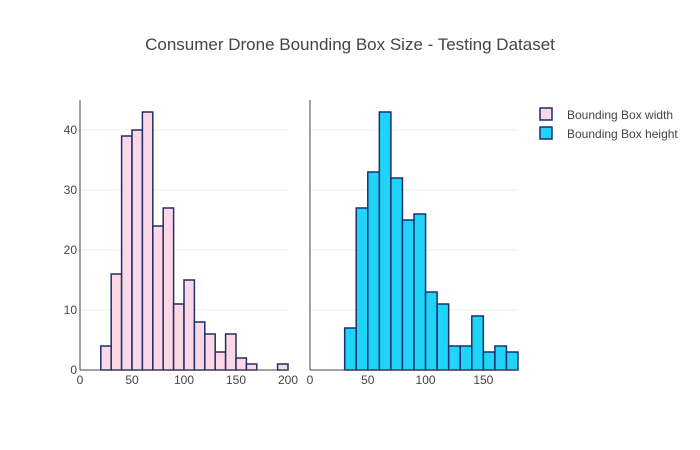  What do you see at coordinates (71, 130) in the screenshot?
I see `y-tick-label: 40` at bounding box center [71, 130].